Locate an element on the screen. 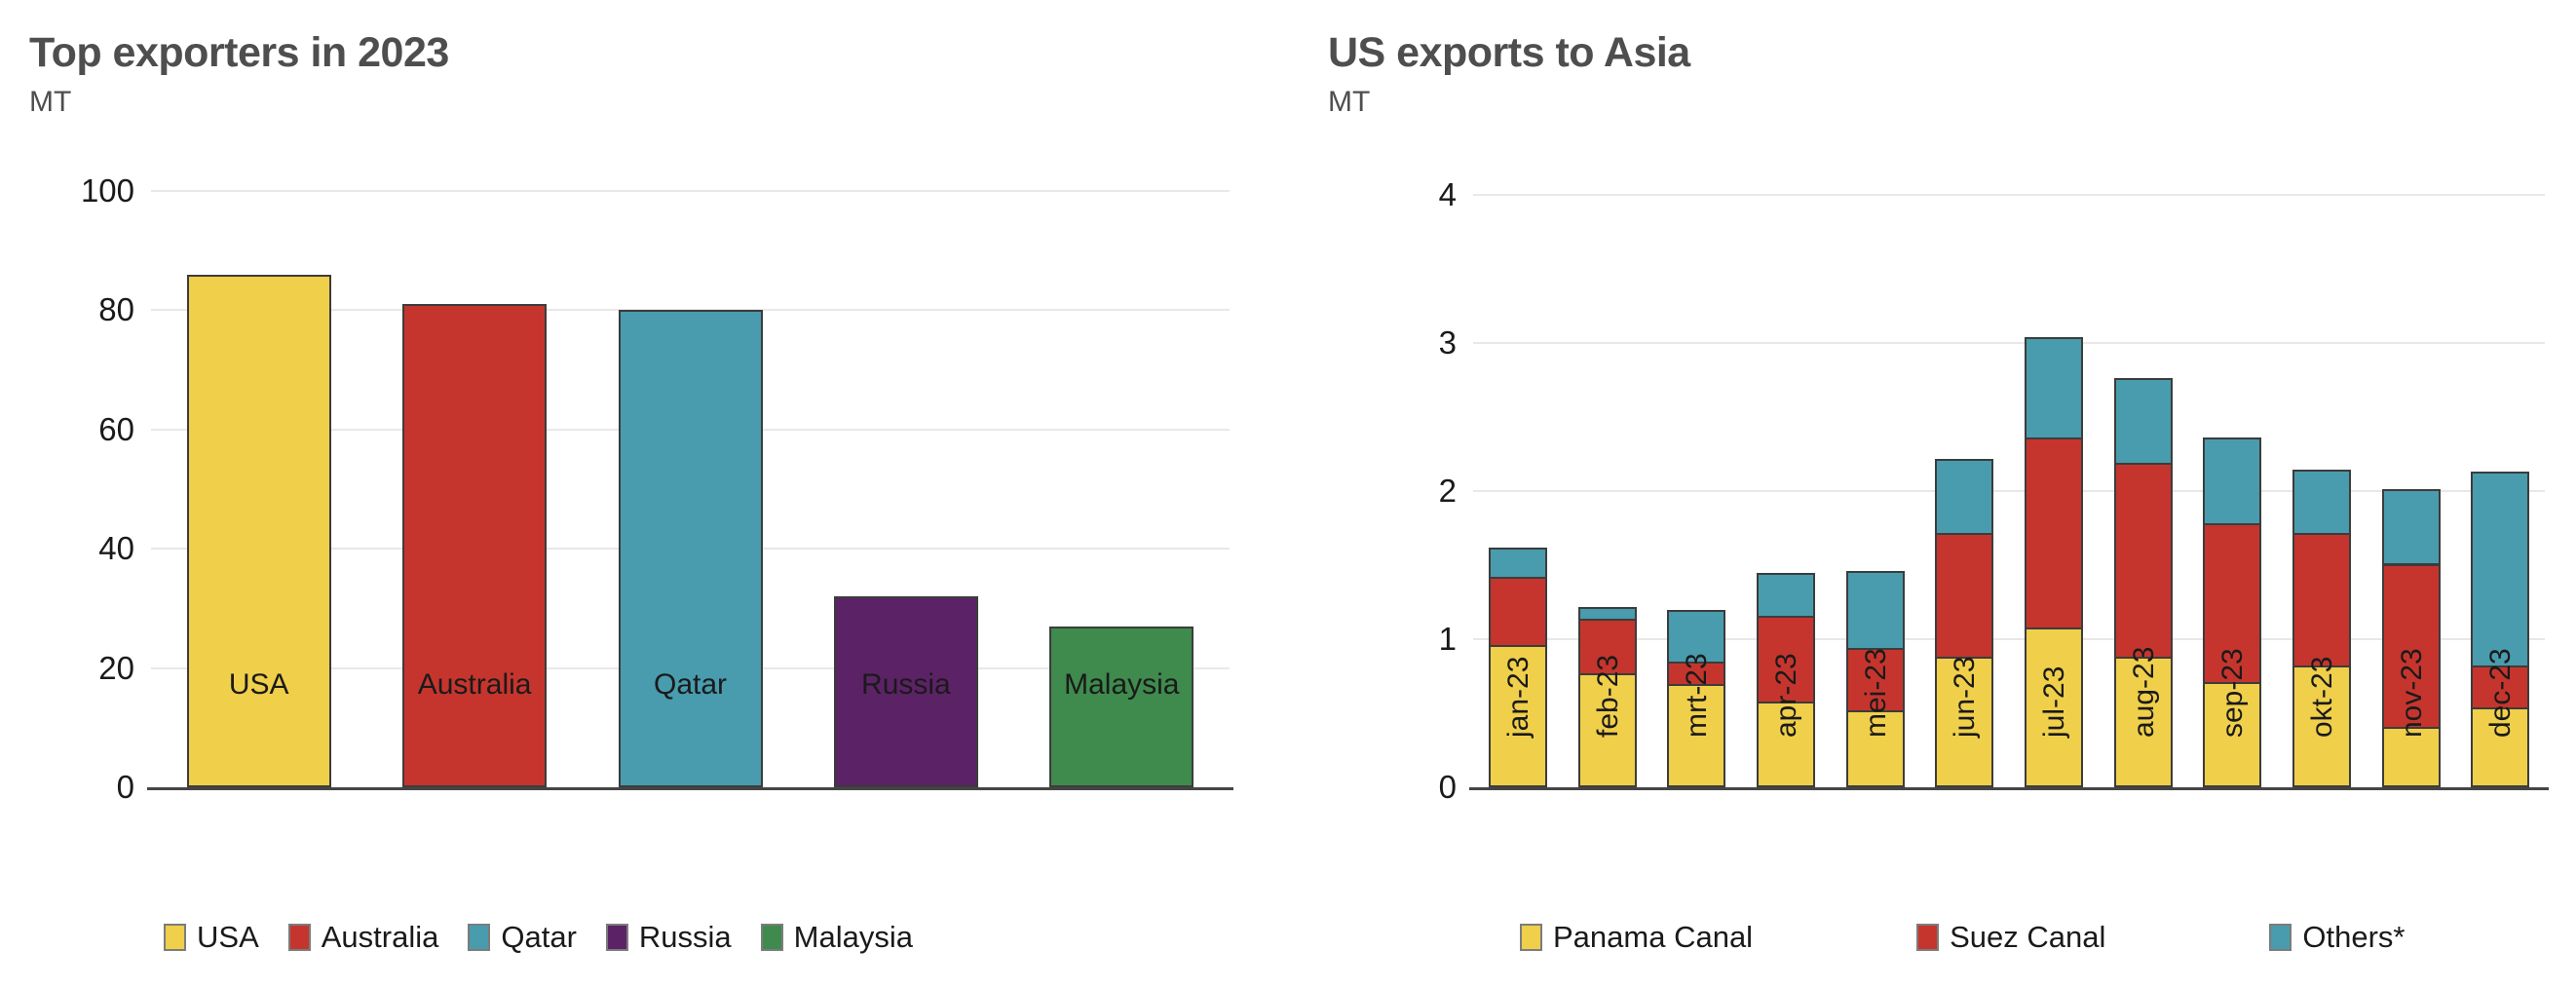 Image resolution: width=2576 pixels, height=988 pixels. x-axis-tick-label: dec-23 is located at coordinates (2501, 693).